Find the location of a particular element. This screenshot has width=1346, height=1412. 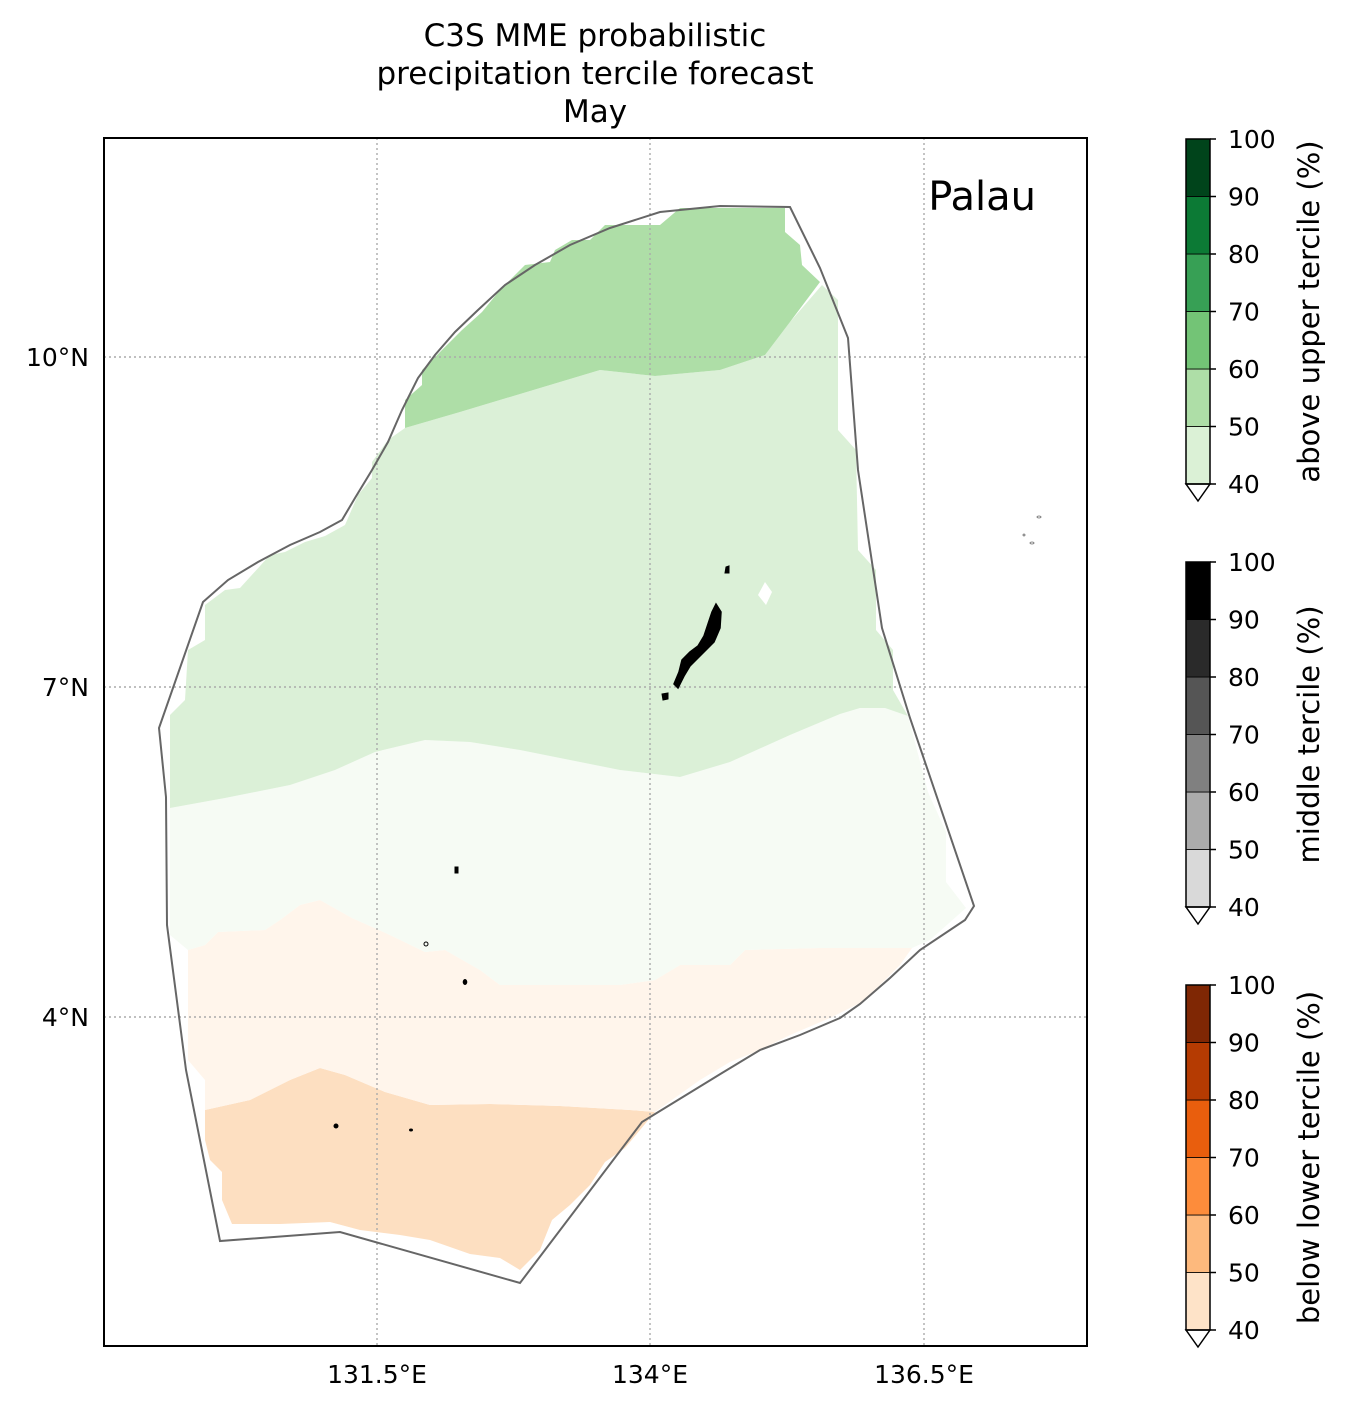

region-label: Palau is located at coordinates (982, 197).